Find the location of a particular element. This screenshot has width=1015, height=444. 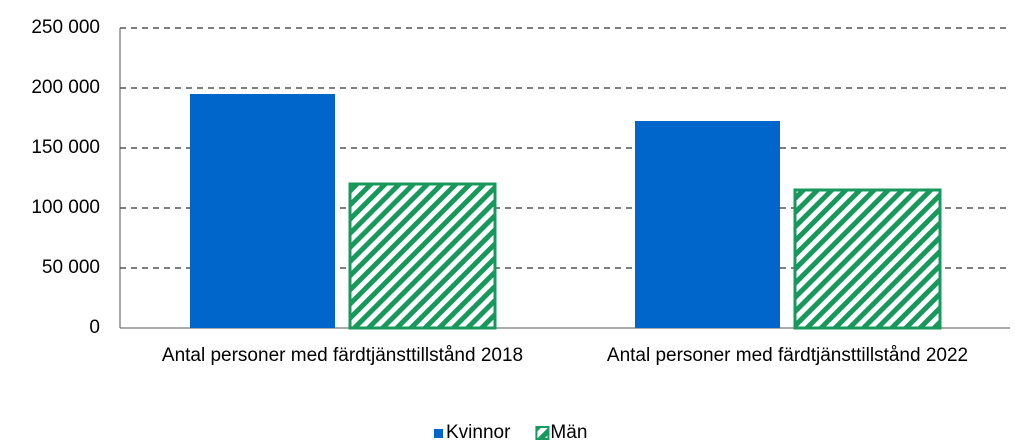

y-tick-label: 200 000 is located at coordinates (65, 87).